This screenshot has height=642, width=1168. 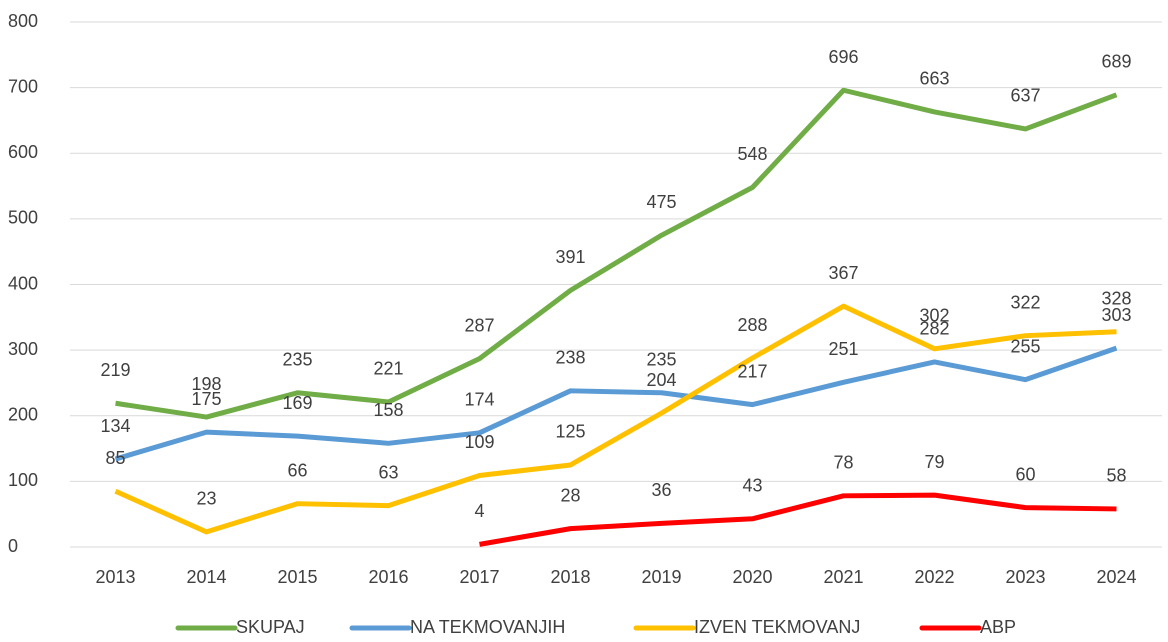 I want to click on x-tick-label: 2015, so click(x=297, y=577).